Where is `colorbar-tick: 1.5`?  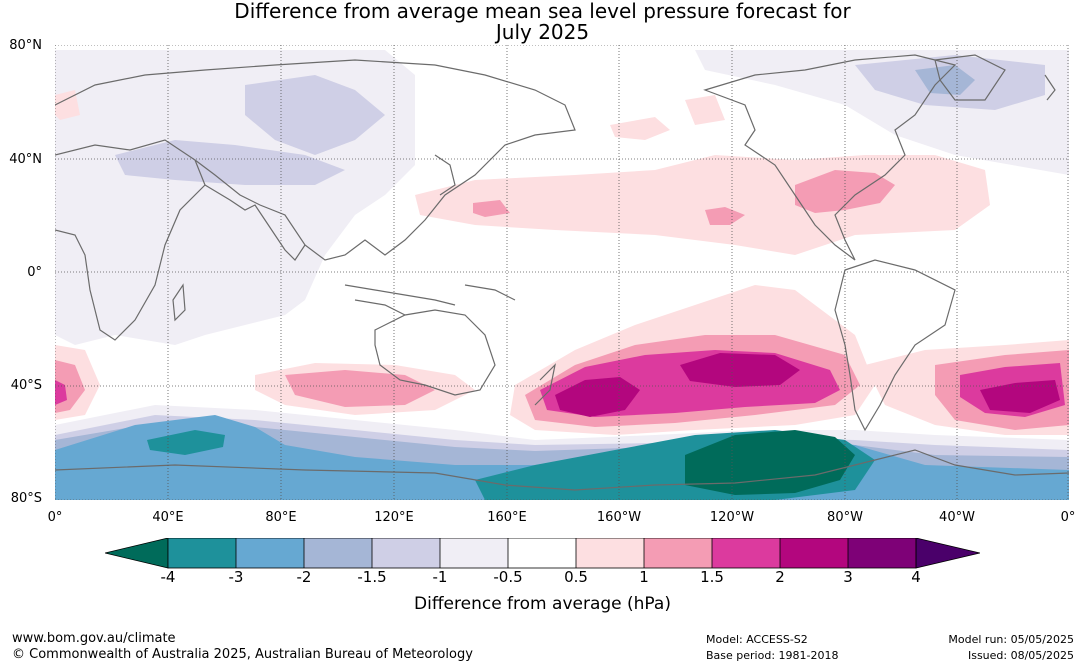
colorbar-tick: 1.5 is located at coordinates (712, 577).